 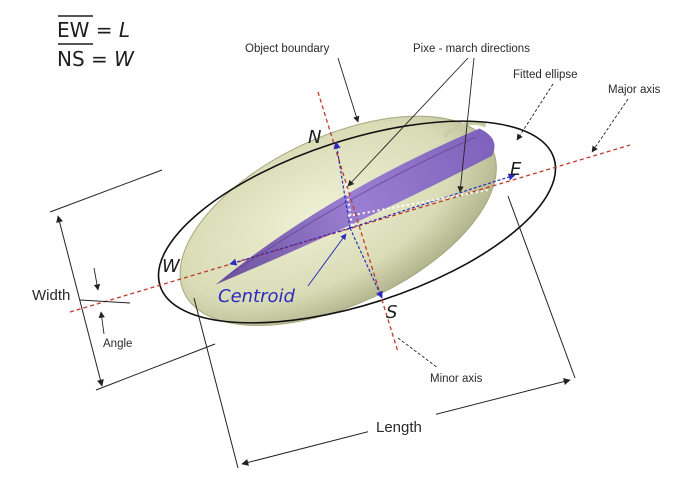 What do you see at coordinates (348, 90) in the screenshot?
I see `object-boundary-pointer` at bounding box center [348, 90].